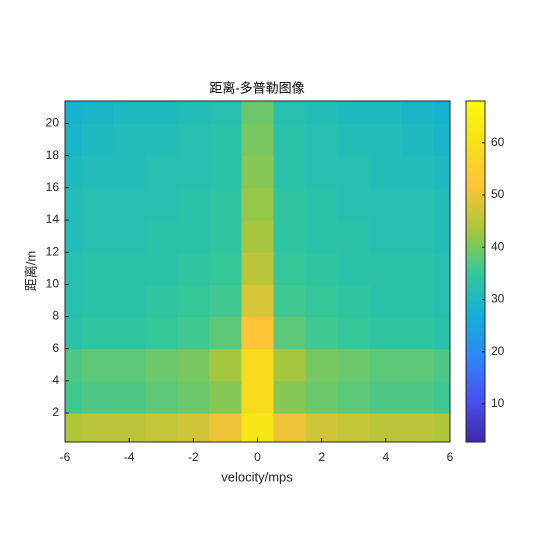 The height and width of the screenshot is (560, 560). Describe the element at coordinates (55, 380) in the screenshot. I see `y-tick-label: 4` at that location.